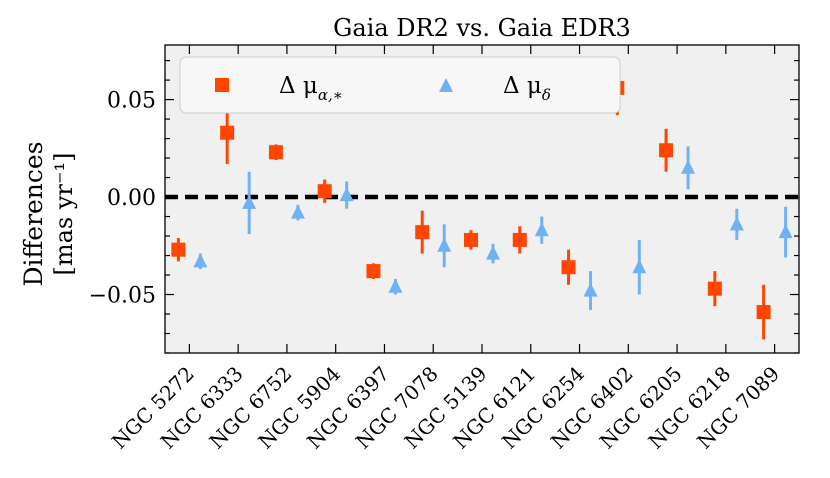 The width and height of the screenshot is (830, 478). What do you see at coordinates (64, 213) in the screenshot?
I see `y-axis-label-line2: [mas yr⁻¹]` at bounding box center [64, 213].